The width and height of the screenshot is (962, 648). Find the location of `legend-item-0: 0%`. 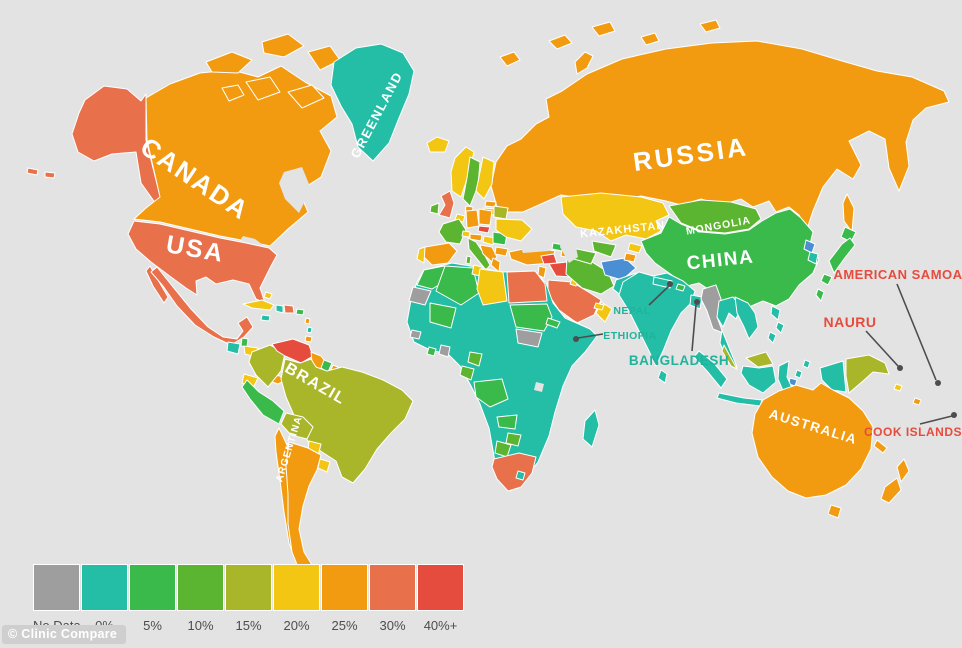

legend-item-0: 0% is located at coordinates (104, 598).